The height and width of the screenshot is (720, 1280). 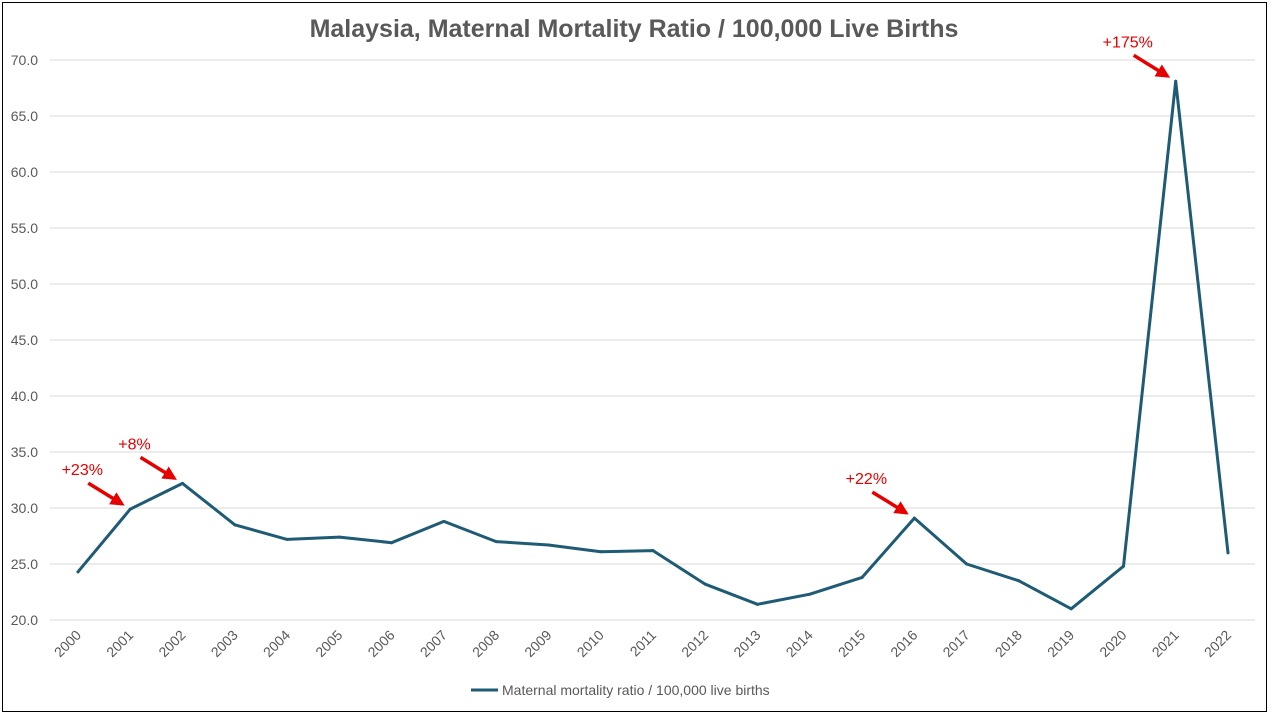 I want to click on x-tick-label: 2013, so click(x=746, y=643).